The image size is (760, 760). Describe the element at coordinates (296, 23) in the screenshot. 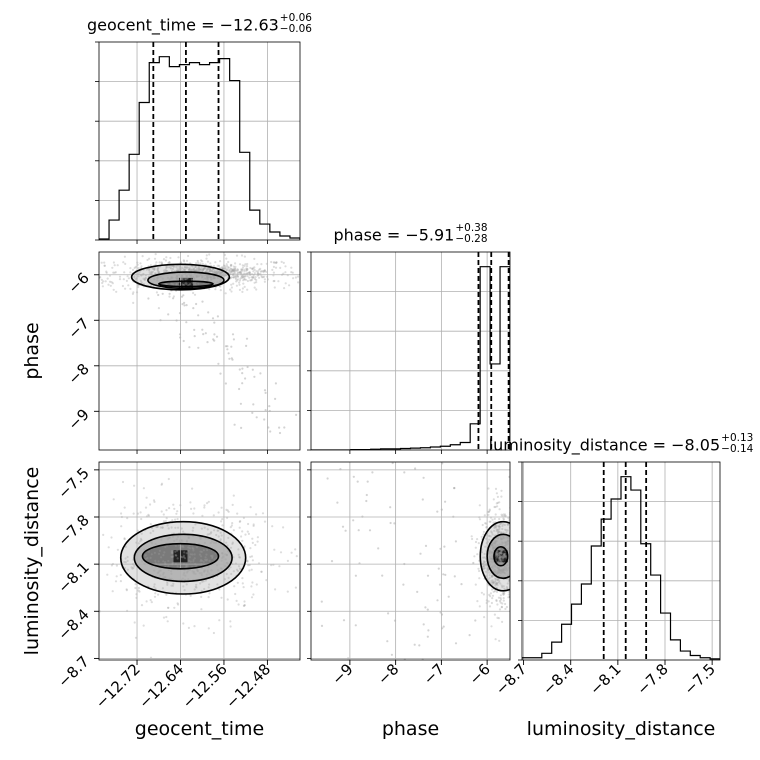

I see `title-uncertainty: +0.06 −0.06` at that location.